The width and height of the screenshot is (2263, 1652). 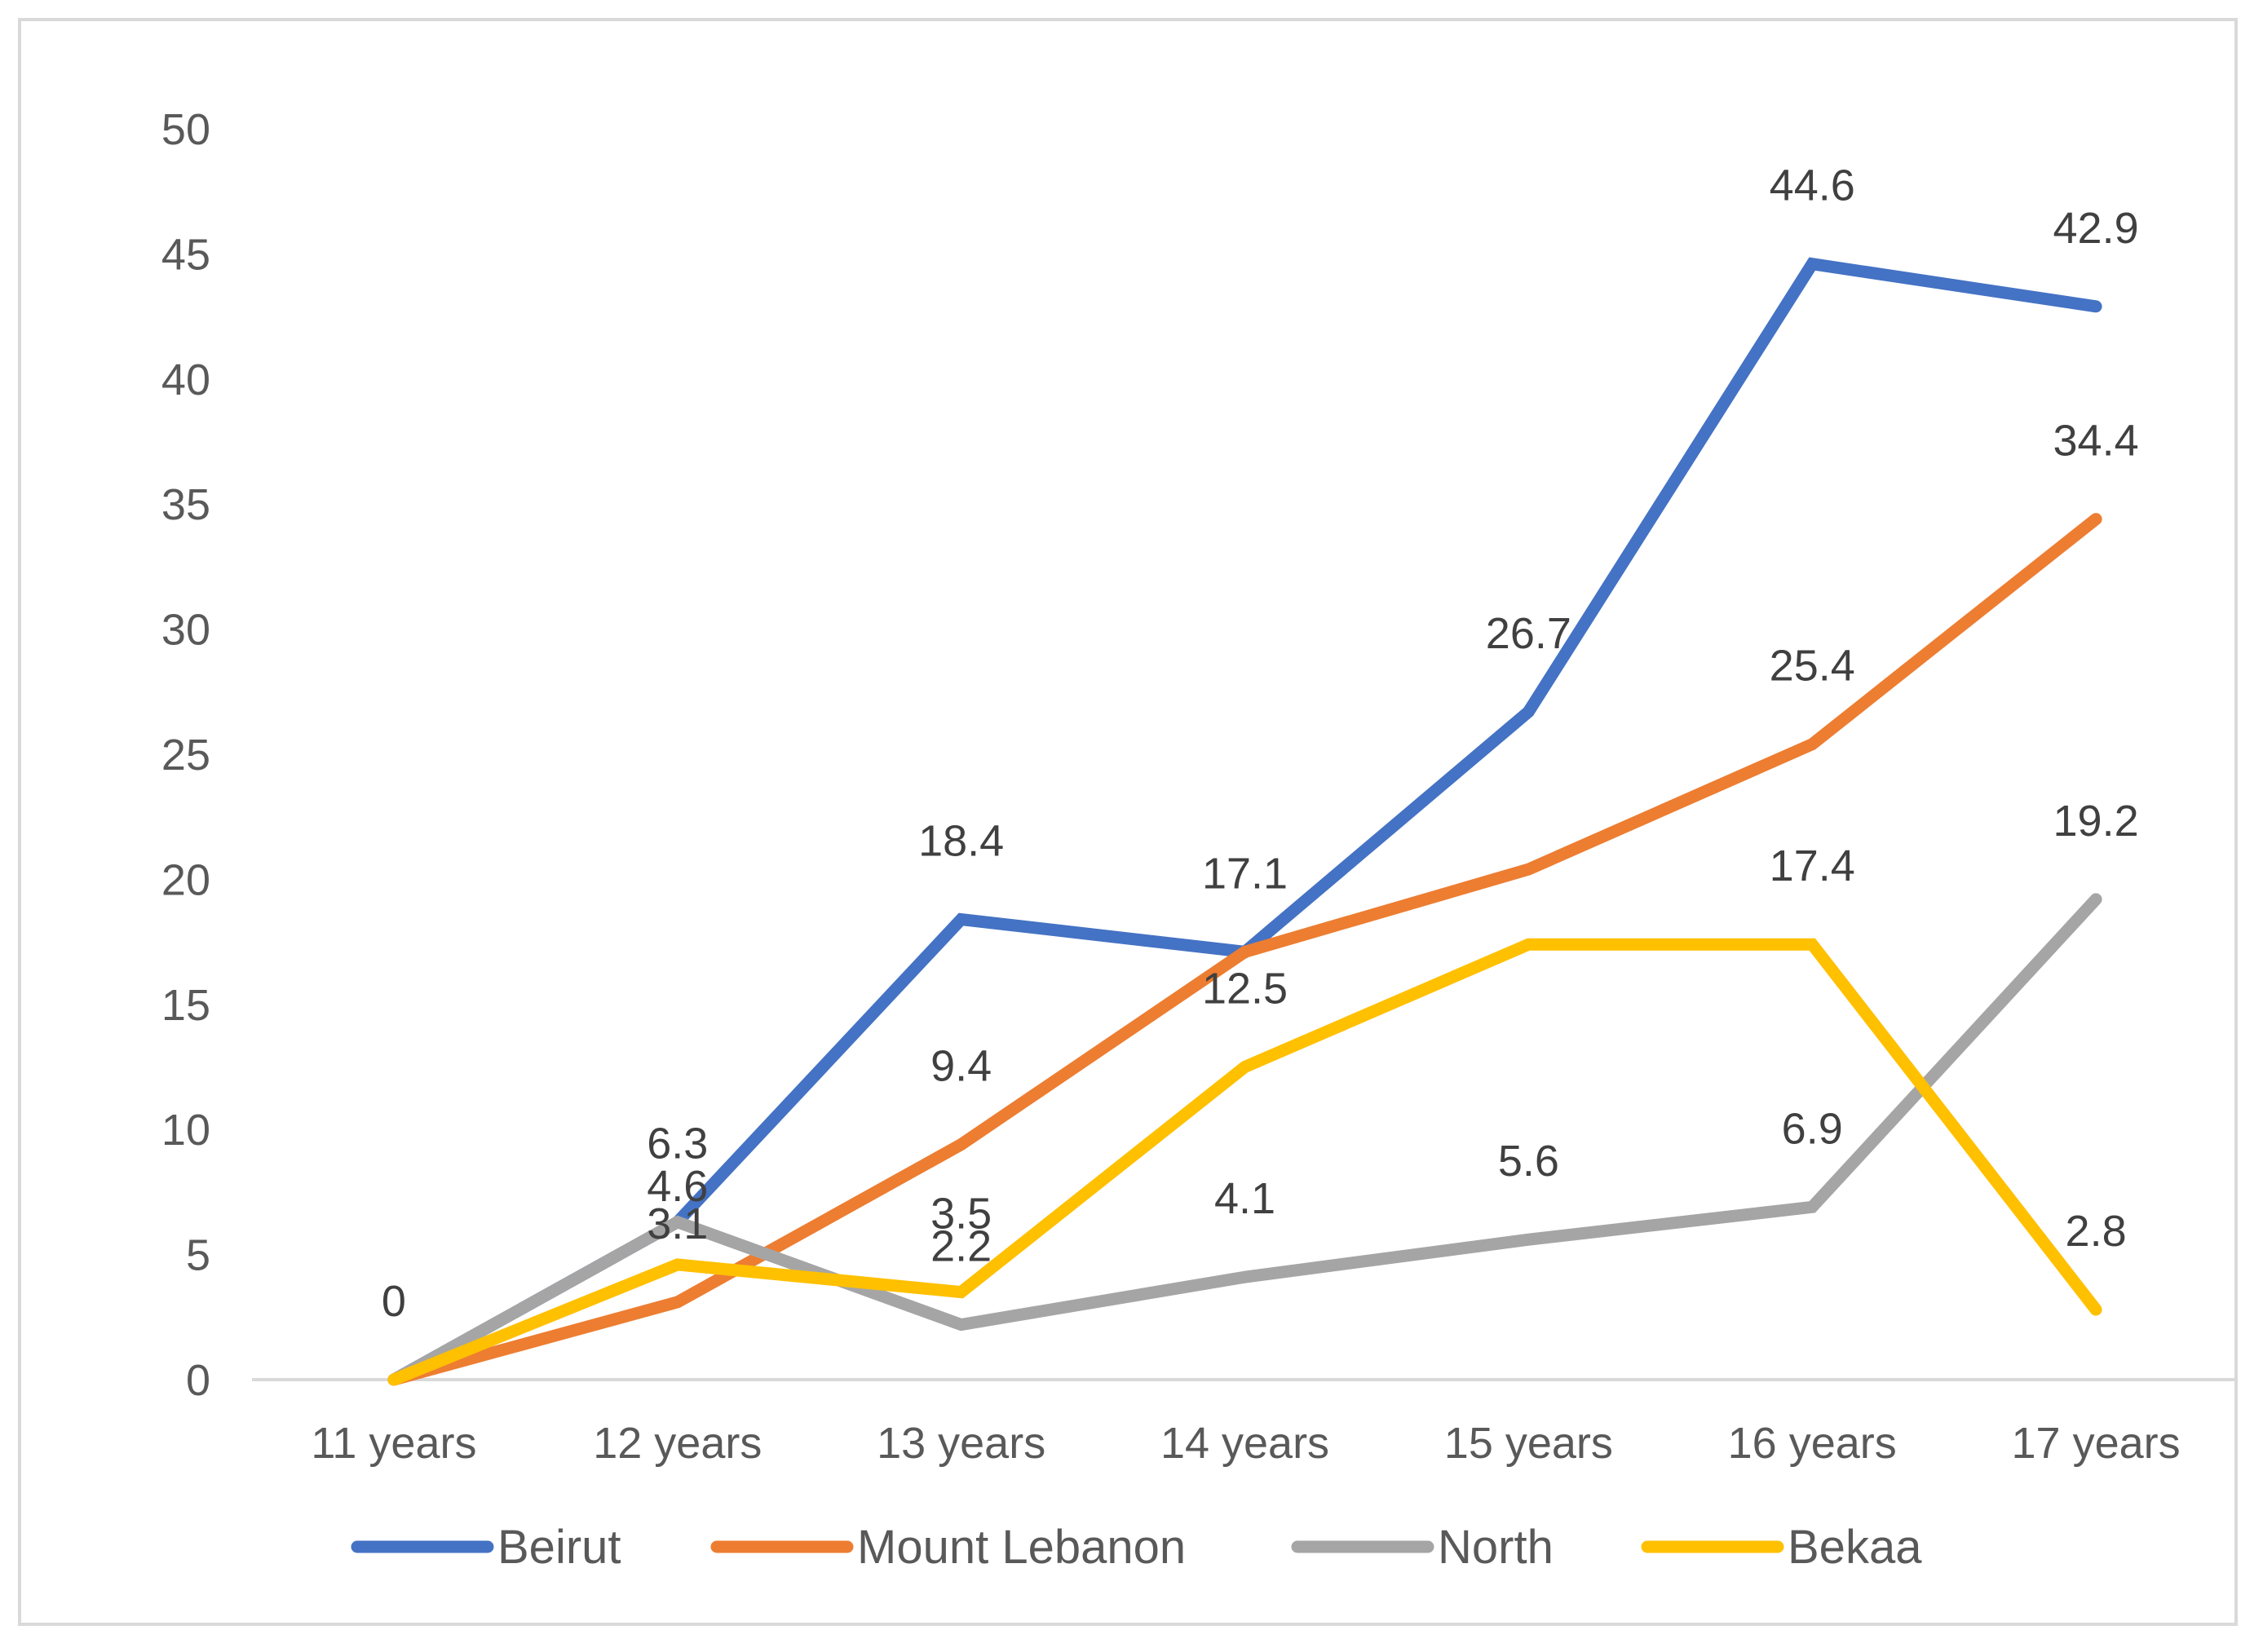 I want to click on x-tick-label-14-years: 14 years, so click(x=1244, y=1444).